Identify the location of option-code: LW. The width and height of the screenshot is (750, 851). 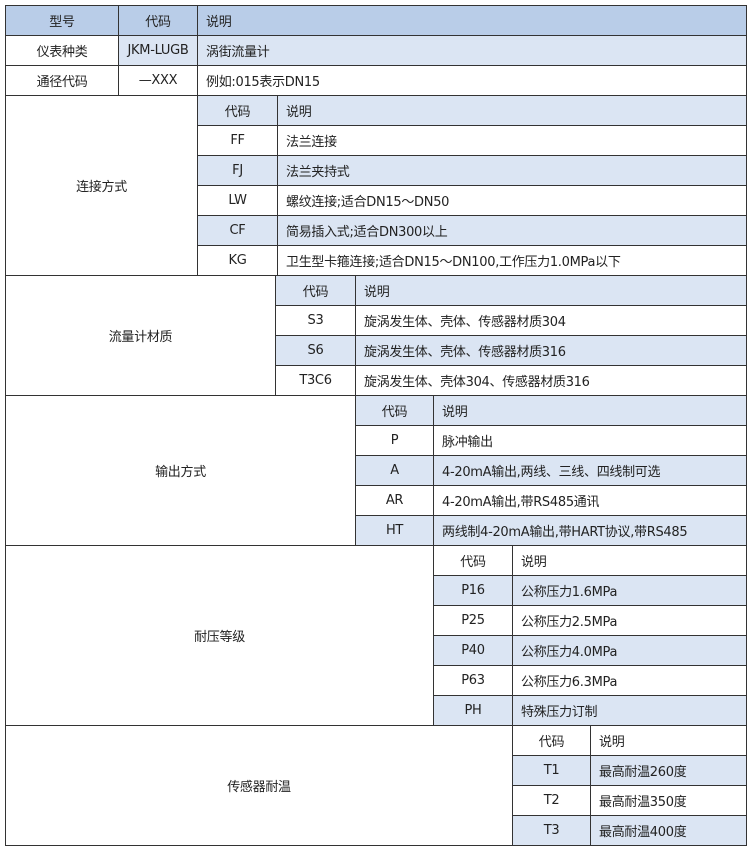
(237, 200).